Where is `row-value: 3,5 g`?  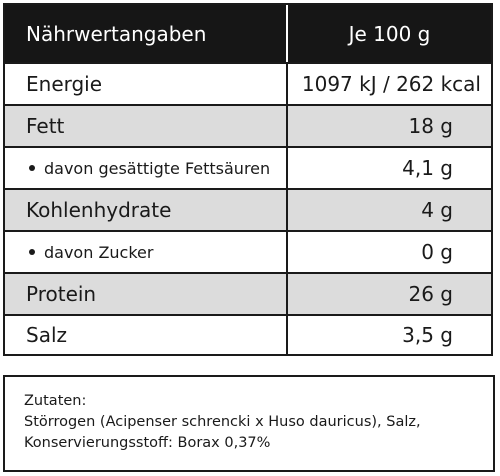
row-value: 3,5 g is located at coordinates (427, 335).